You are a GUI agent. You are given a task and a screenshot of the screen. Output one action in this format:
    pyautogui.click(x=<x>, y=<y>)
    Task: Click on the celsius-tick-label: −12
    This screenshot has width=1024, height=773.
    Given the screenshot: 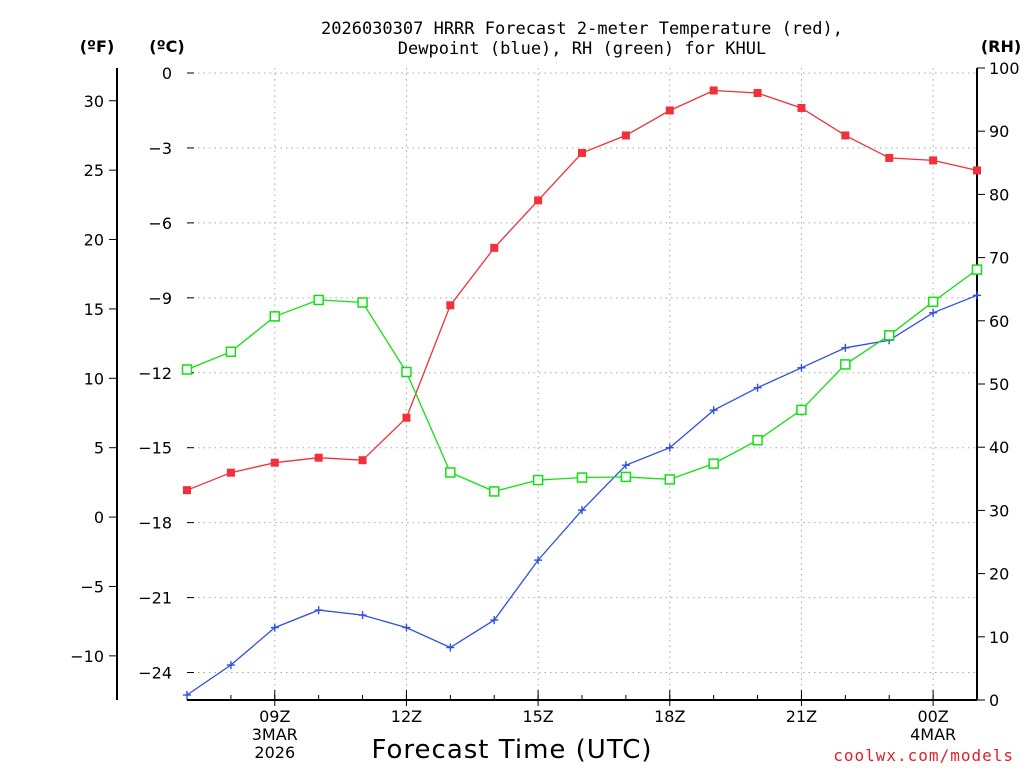 What is the action you would take?
    pyautogui.click(x=155, y=373)
    